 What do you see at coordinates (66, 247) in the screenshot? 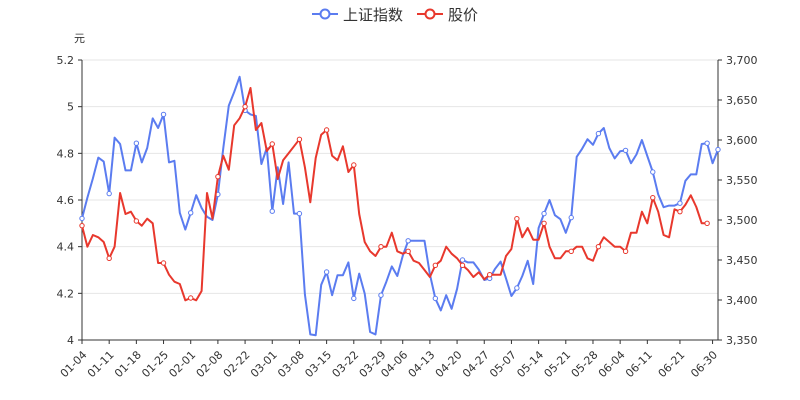
I see `y-left-tick-label: 4.4` at bounding box center [66, 247].